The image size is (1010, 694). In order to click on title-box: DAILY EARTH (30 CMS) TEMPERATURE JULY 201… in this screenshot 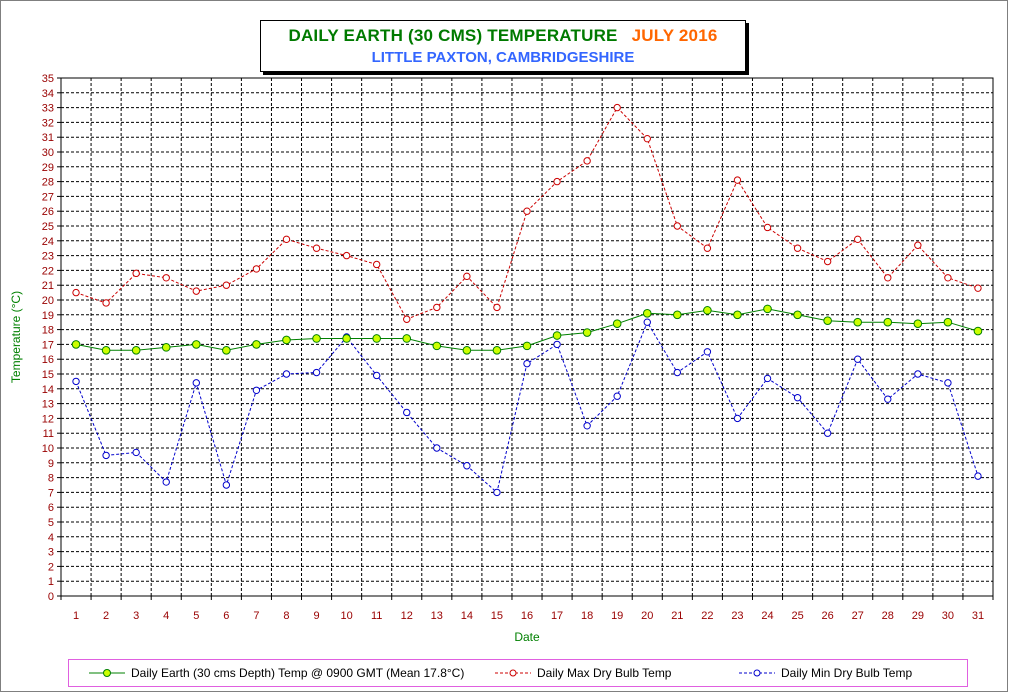, I will do `click(503, 46)`.